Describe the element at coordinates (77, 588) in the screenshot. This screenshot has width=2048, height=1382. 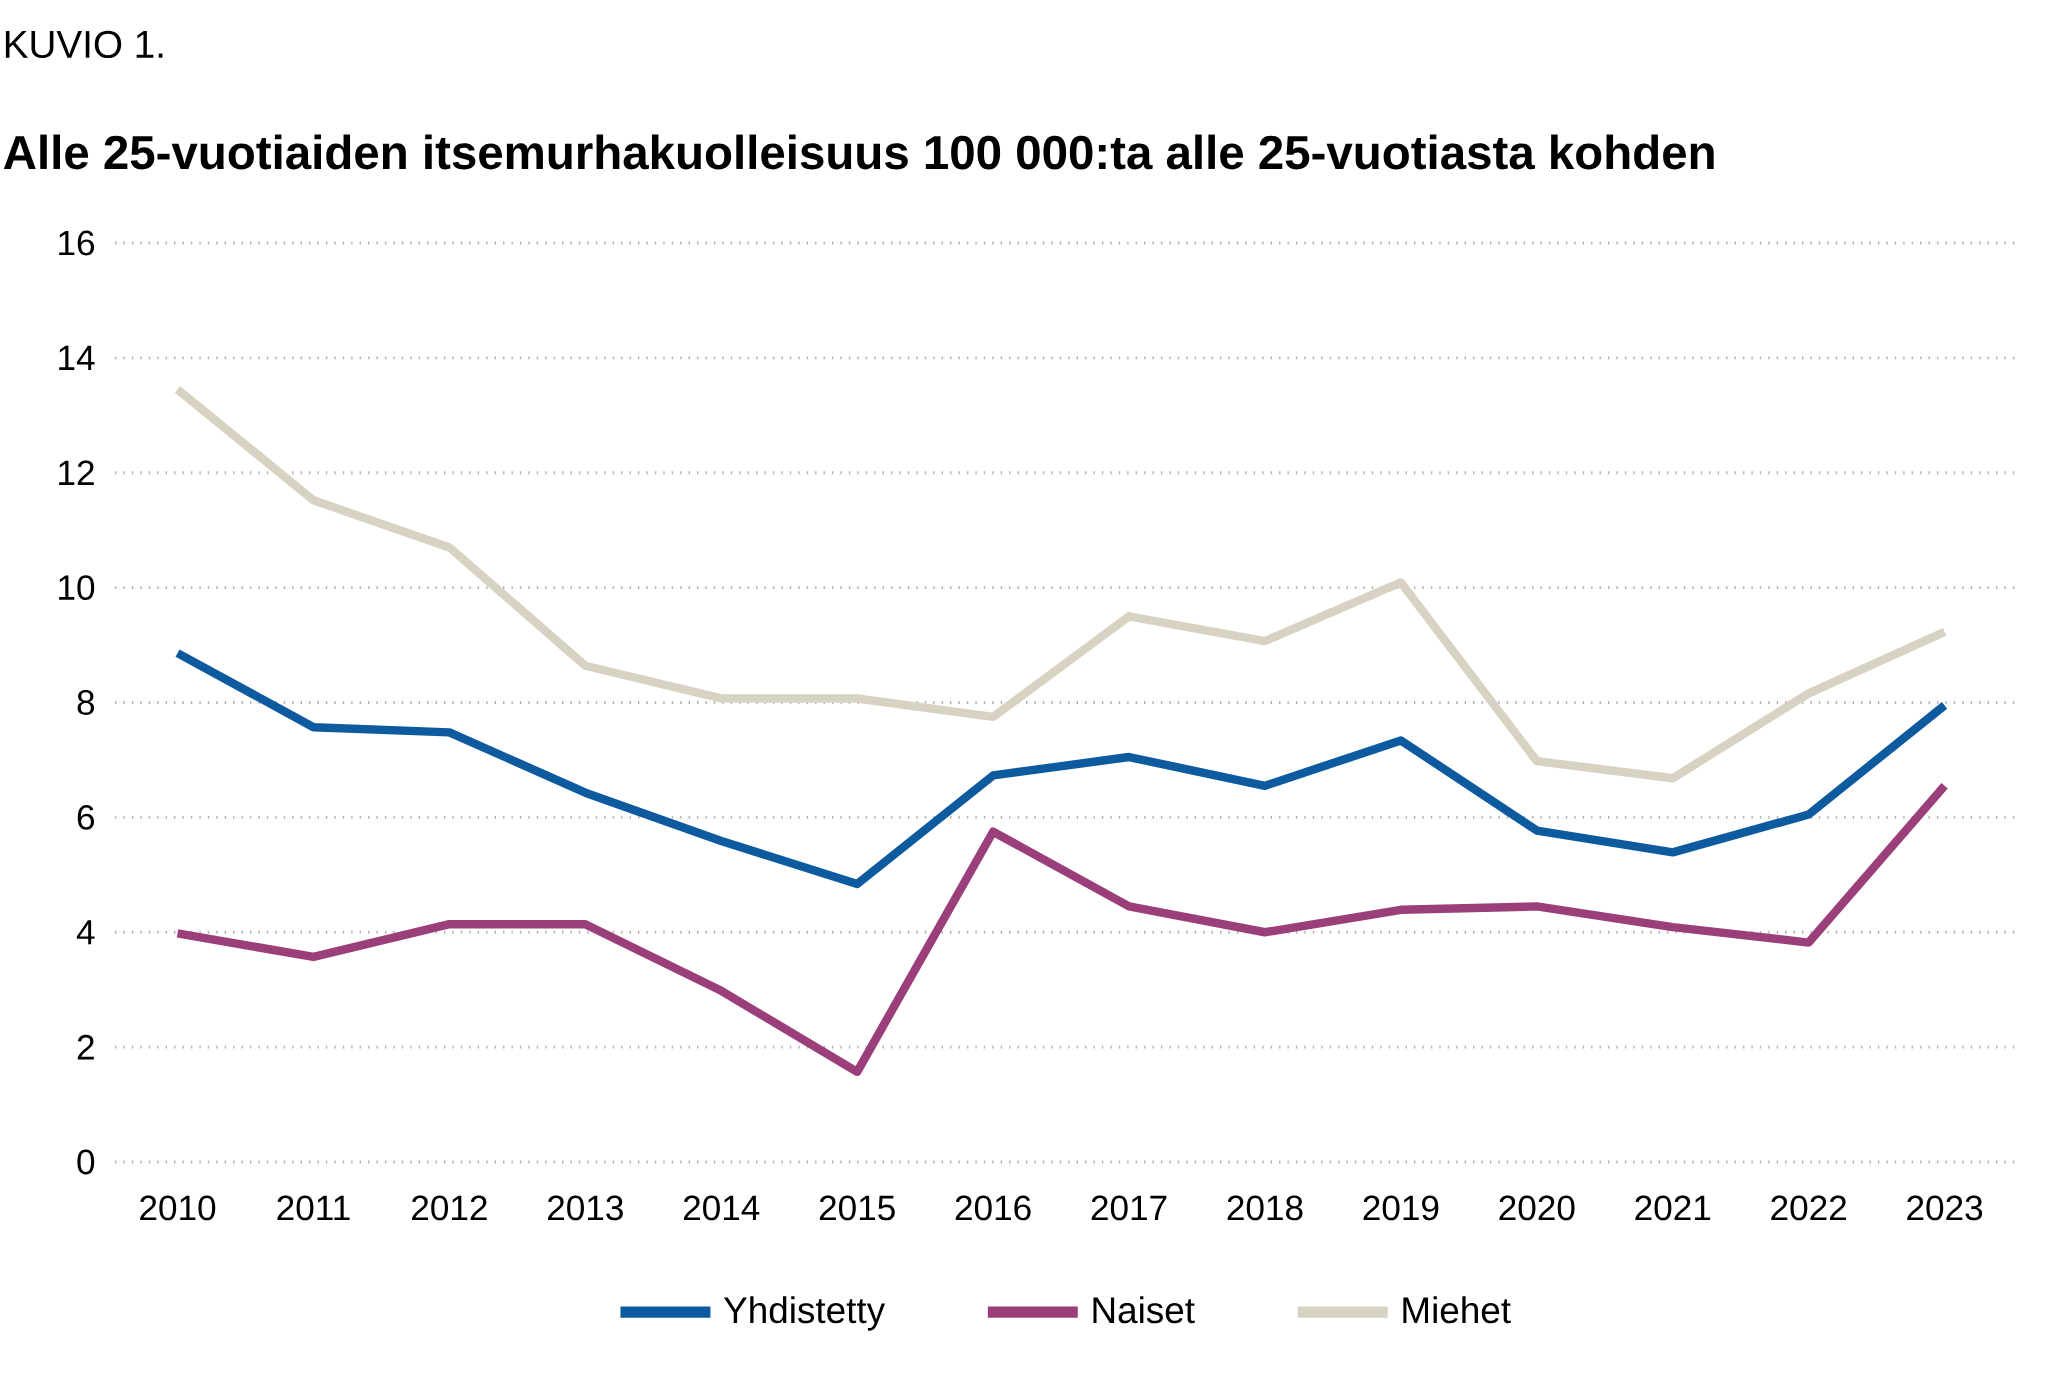
I see `y-tick-label: 10` at that location.